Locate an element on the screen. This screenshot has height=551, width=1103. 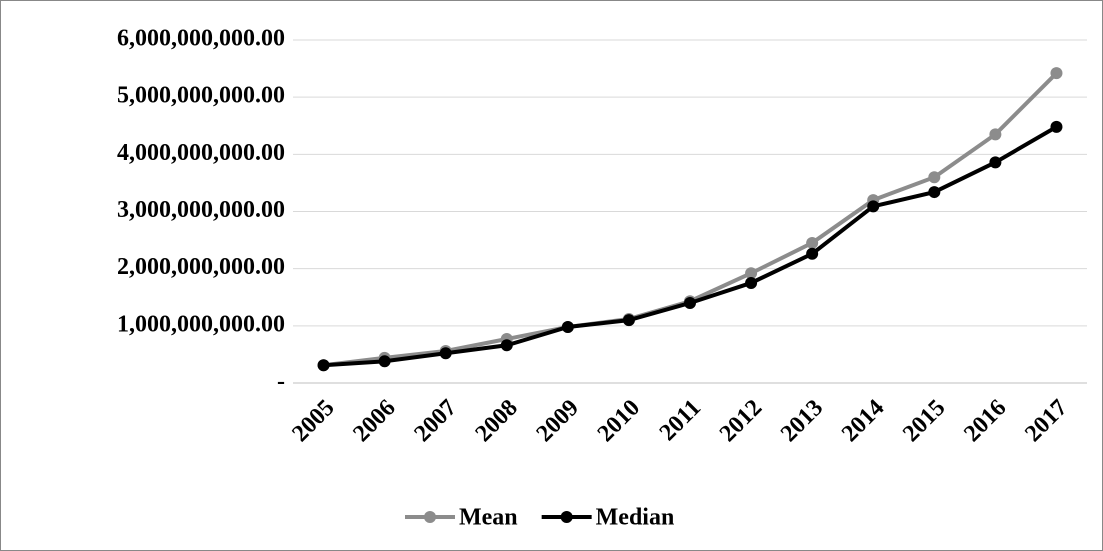
y-tick-label: 6,000,000,000.00 is located at coordinates (201, 39).